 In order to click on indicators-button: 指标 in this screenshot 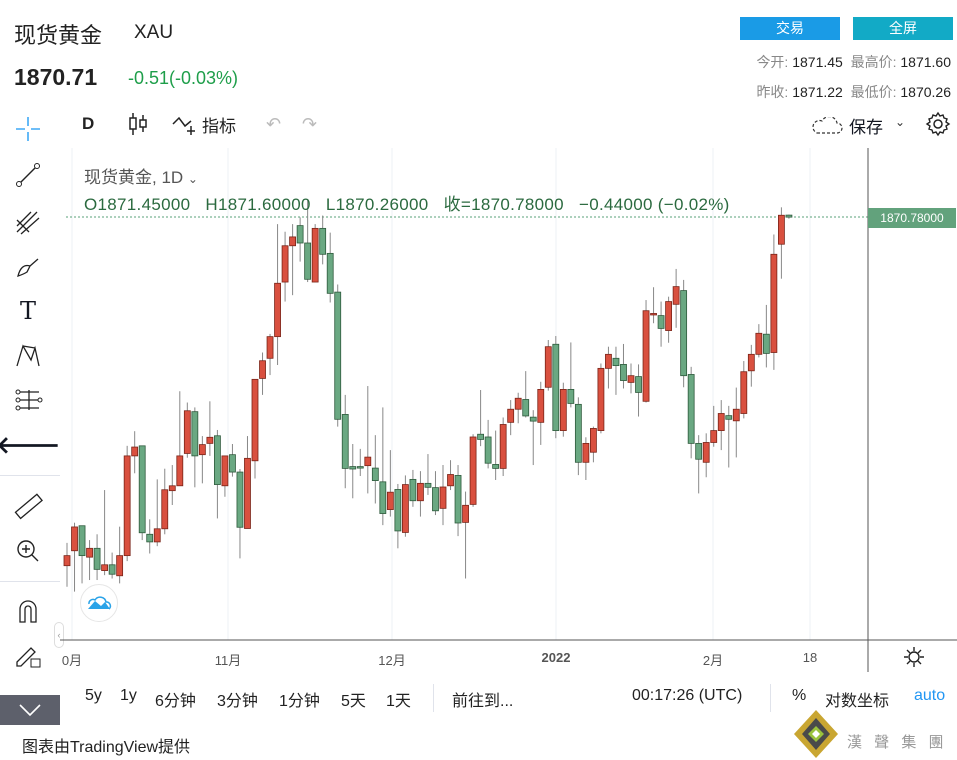, I will do `click(204, 124)`.